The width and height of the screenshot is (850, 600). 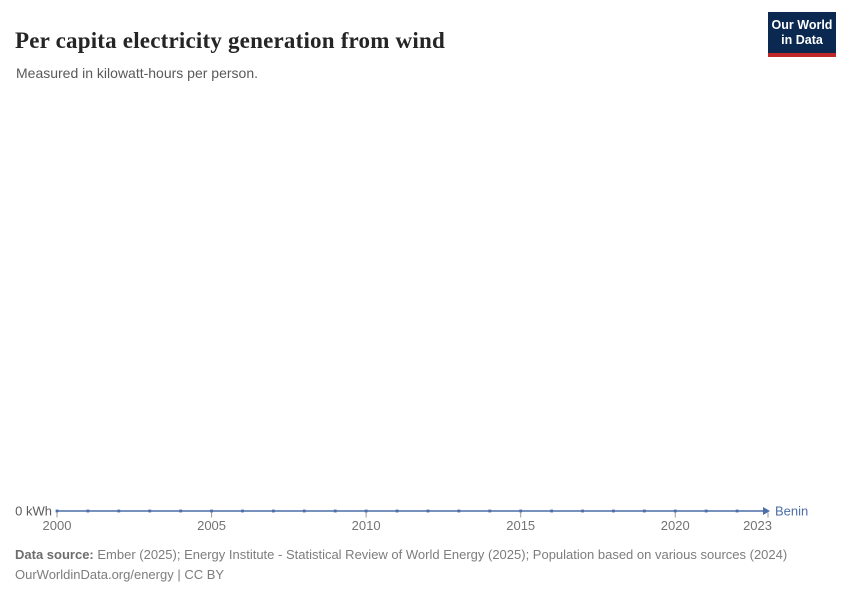 What do you see at coordinates (33, 511) in the screenshot?
I see `y-axis-zero-label: 0 kWh` at bounding box center [33, 511].